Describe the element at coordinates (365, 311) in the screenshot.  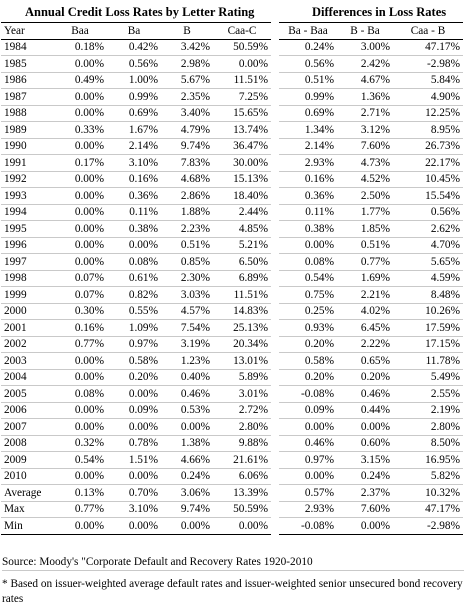
I see `cell-b-minus-ba: 4.02%` at that location.